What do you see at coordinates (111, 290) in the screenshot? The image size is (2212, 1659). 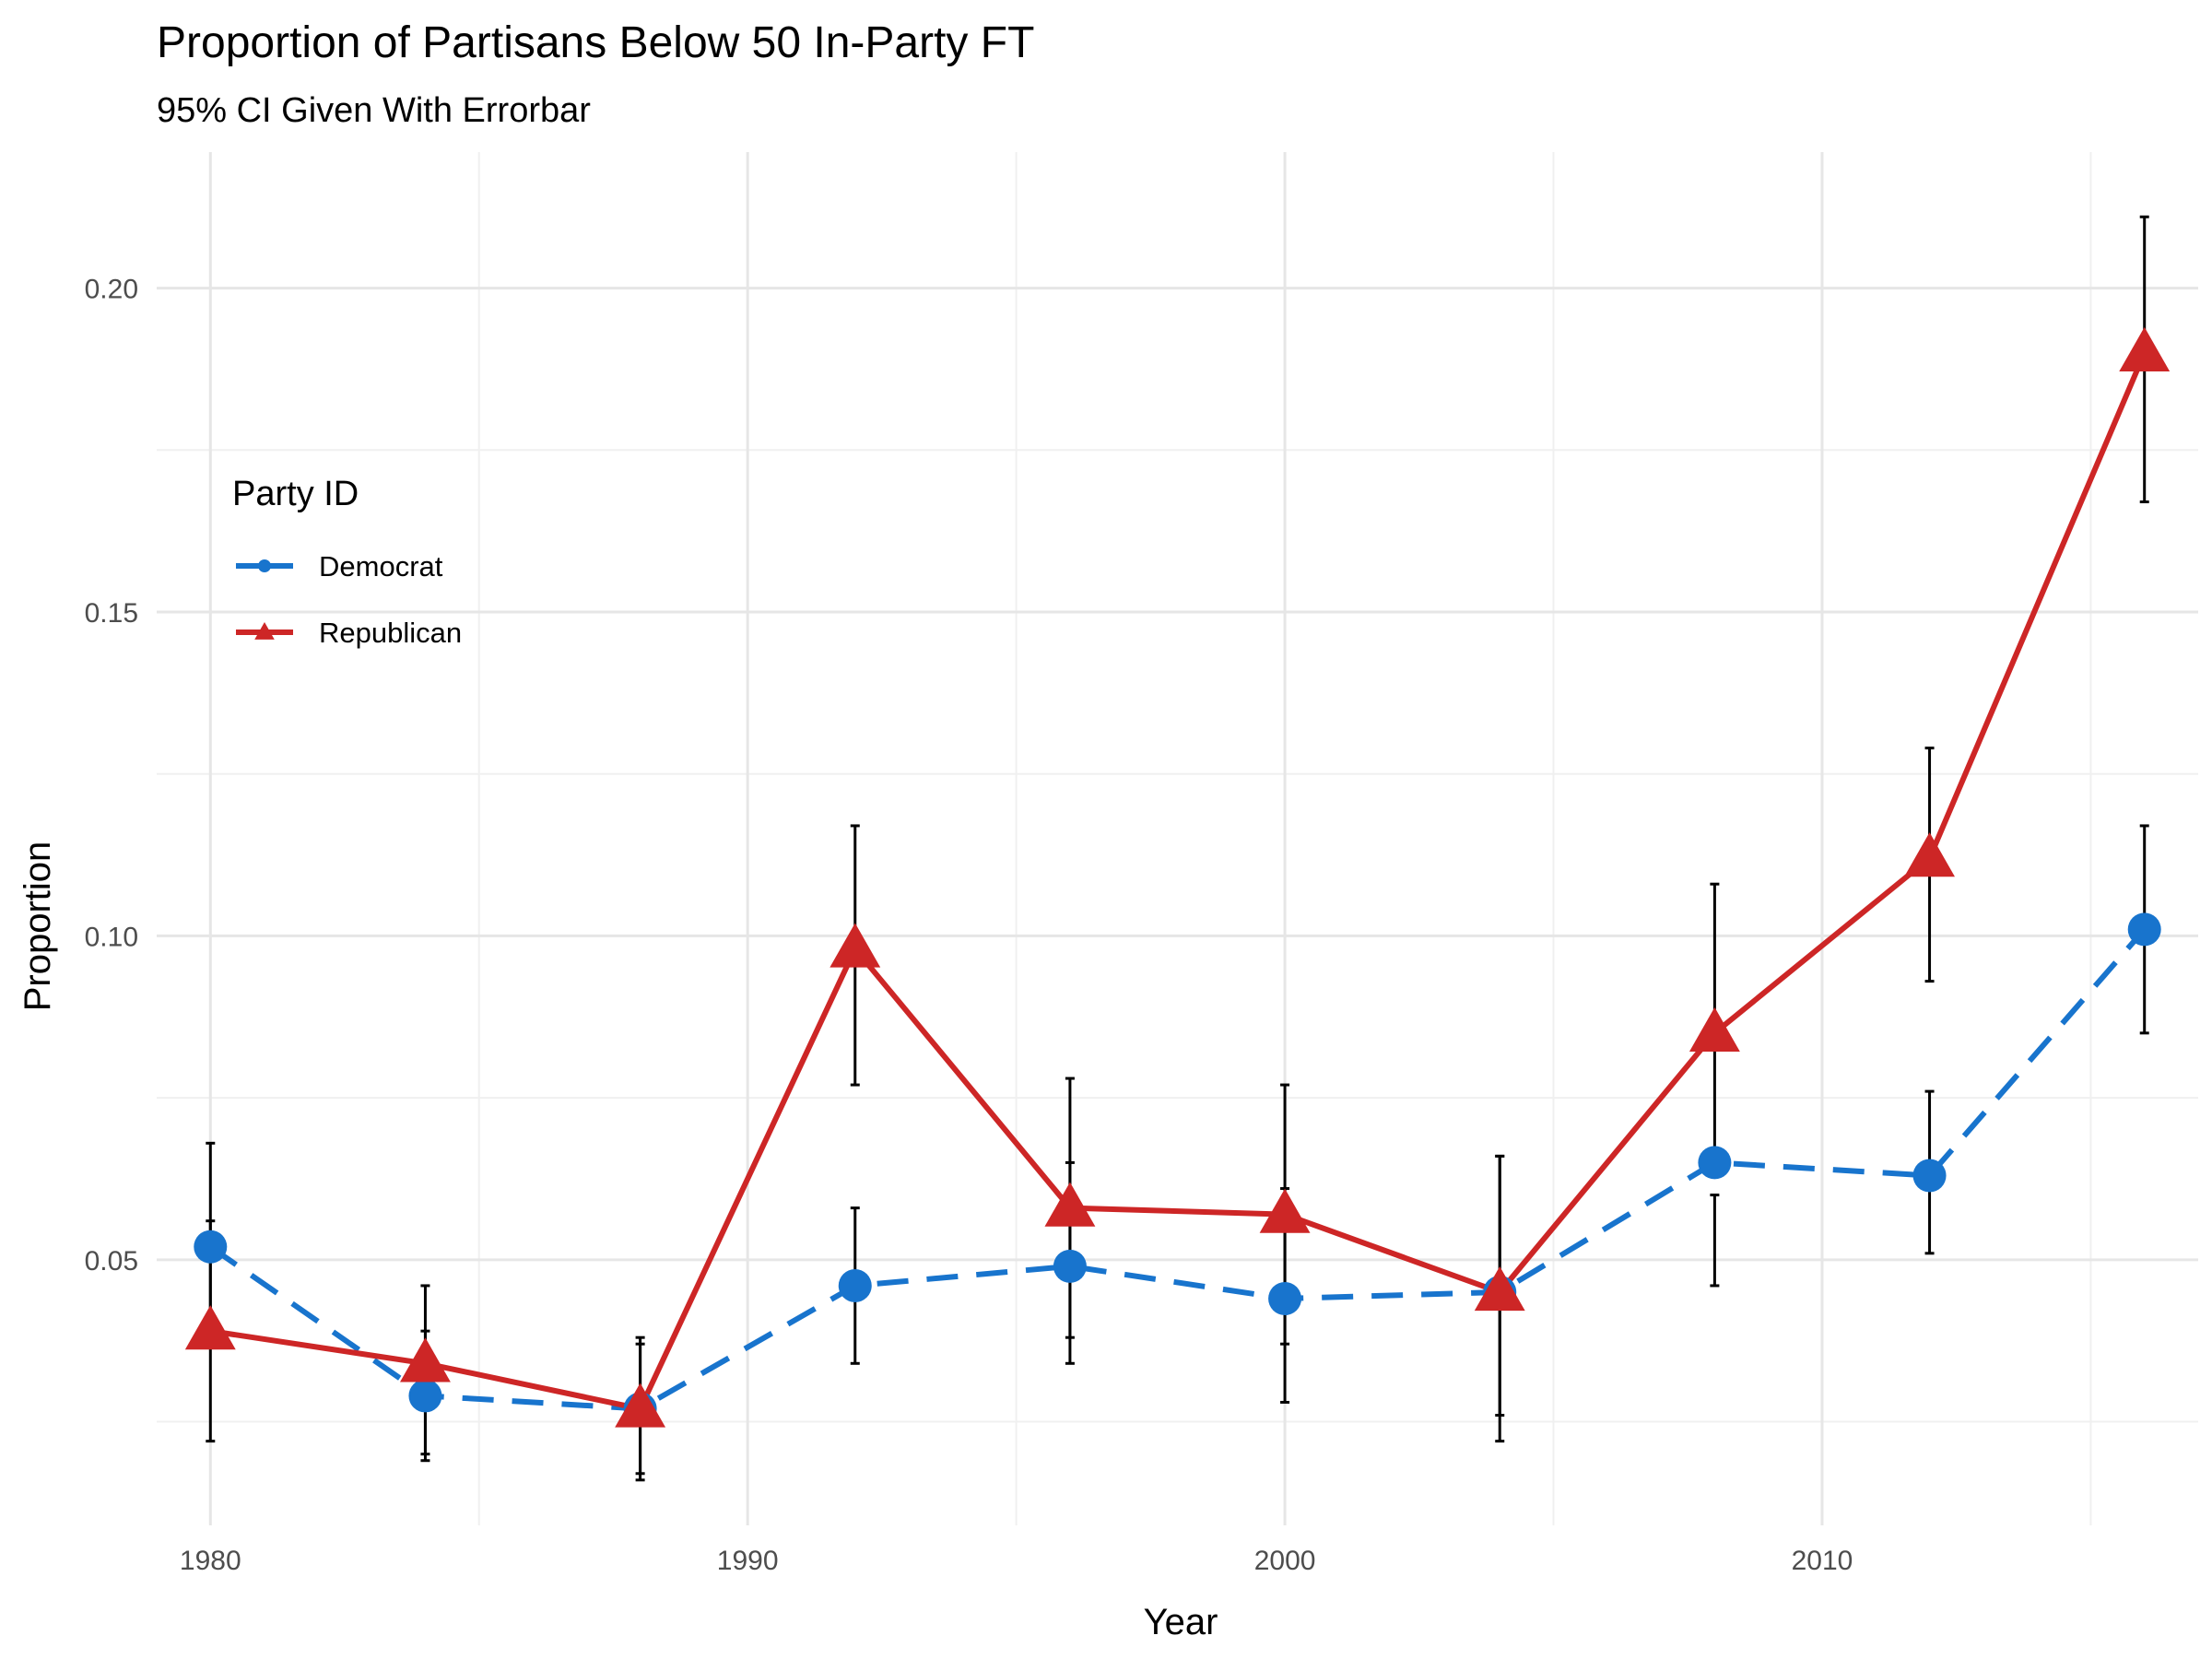 I see `y-tick-label: 0.20` at bounding box center [111, 290].